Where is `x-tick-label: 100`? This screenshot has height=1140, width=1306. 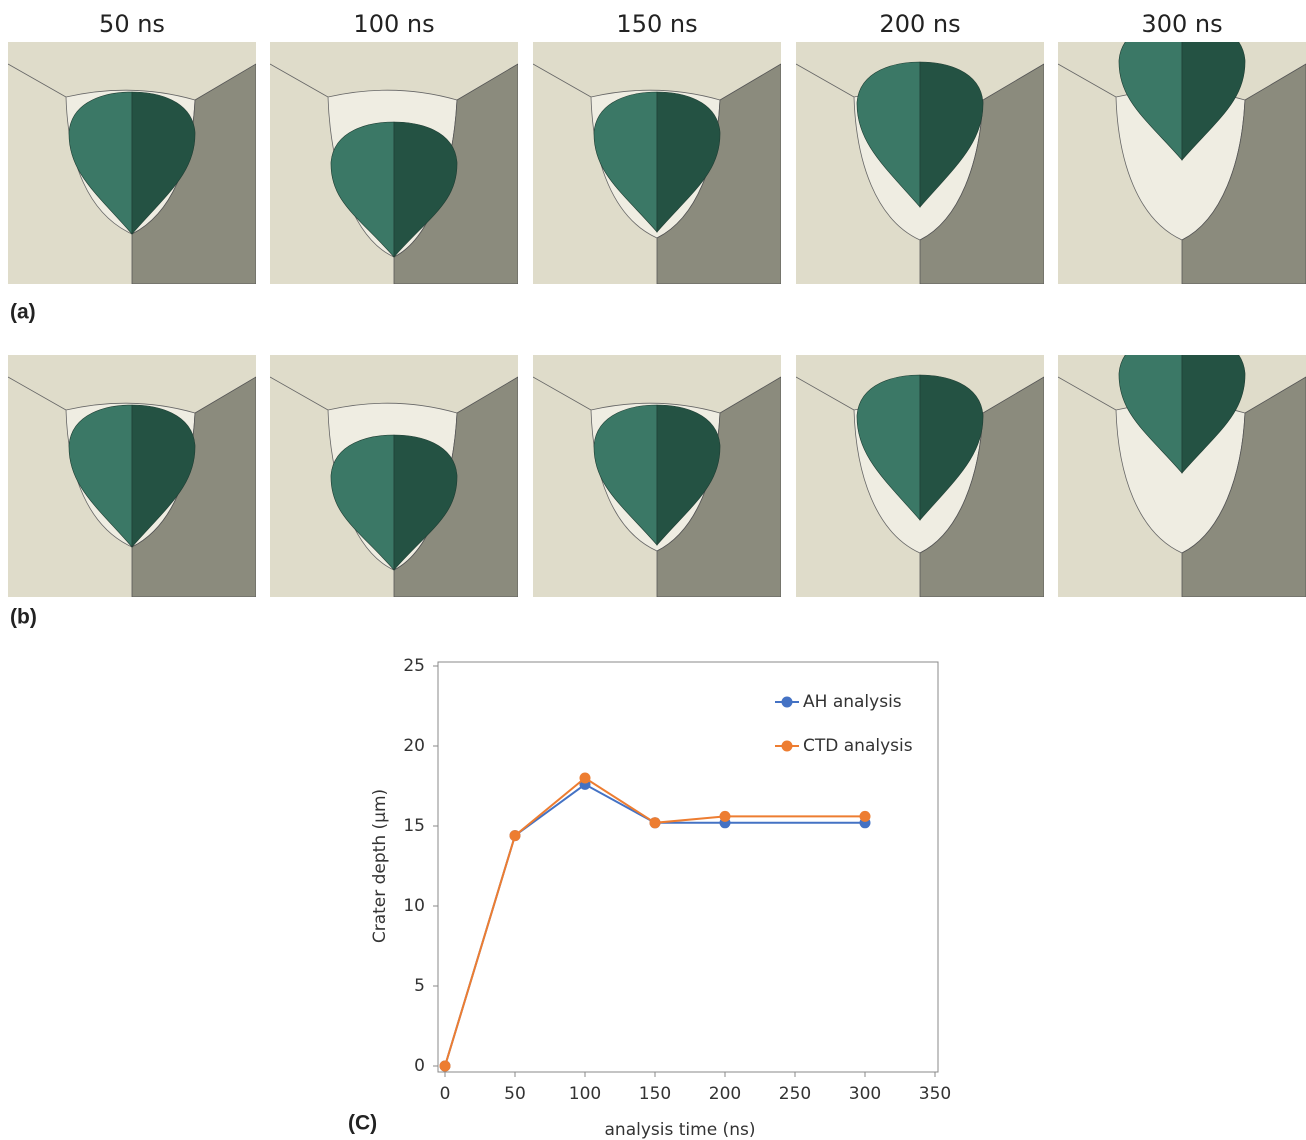 x-tick-label: 100 is located at coordinates (585, 1094).